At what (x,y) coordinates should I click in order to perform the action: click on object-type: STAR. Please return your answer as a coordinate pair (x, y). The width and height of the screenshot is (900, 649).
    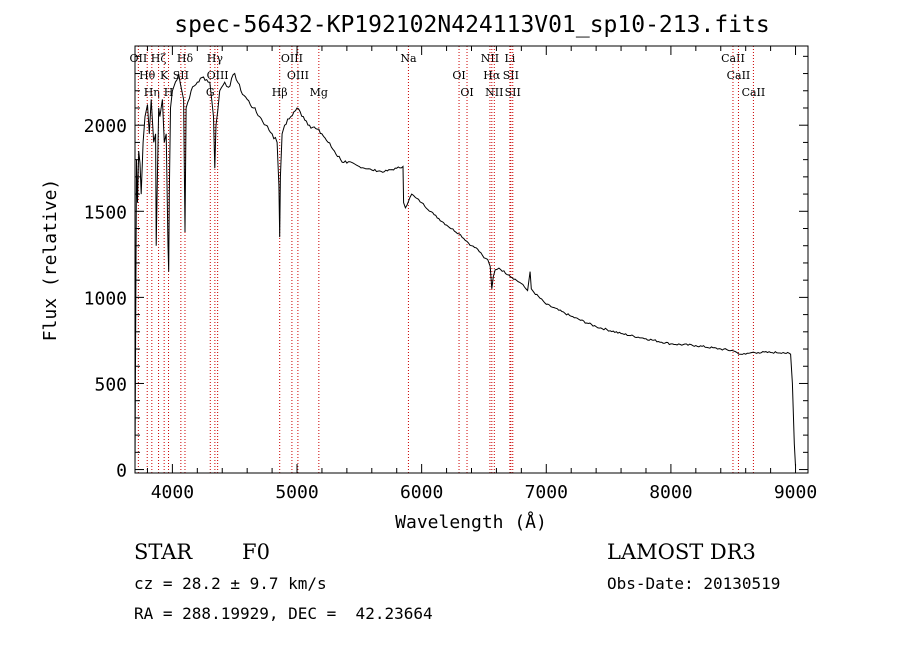
    Looking at the image, I should click on (163, 552).